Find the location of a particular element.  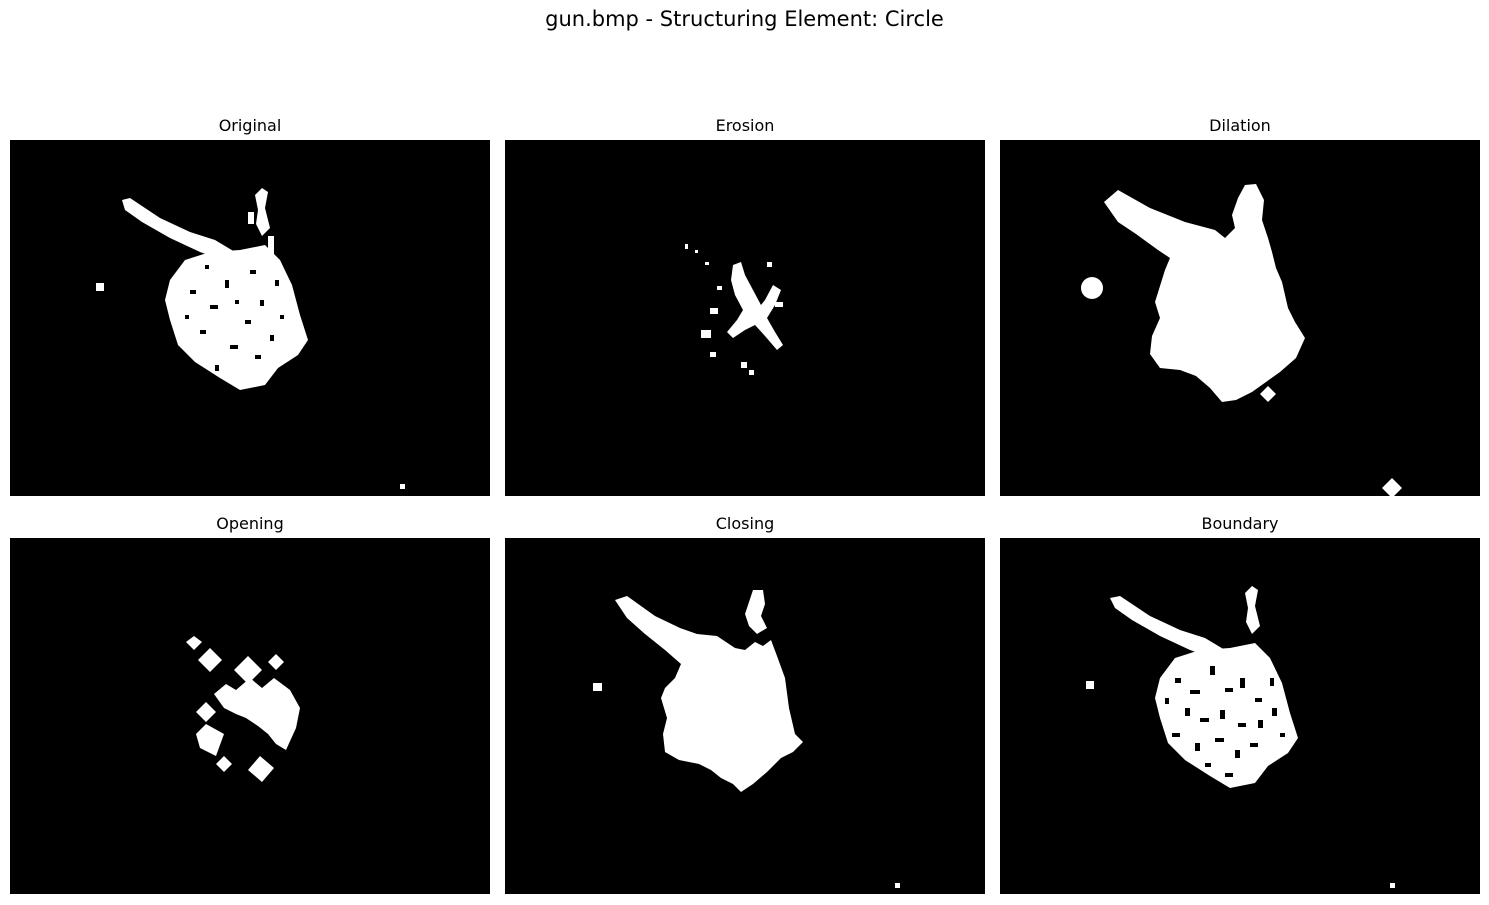

panel-original-image is located at coordinates (250, 318).